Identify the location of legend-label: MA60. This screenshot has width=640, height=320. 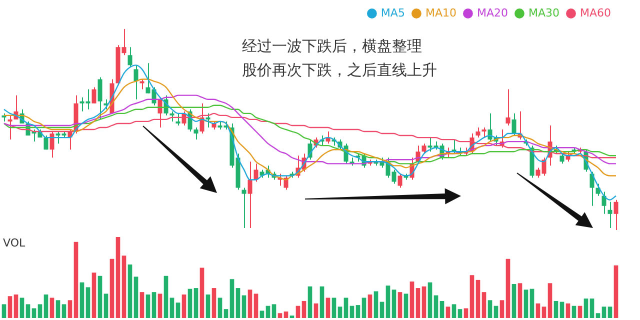
(596, 13).